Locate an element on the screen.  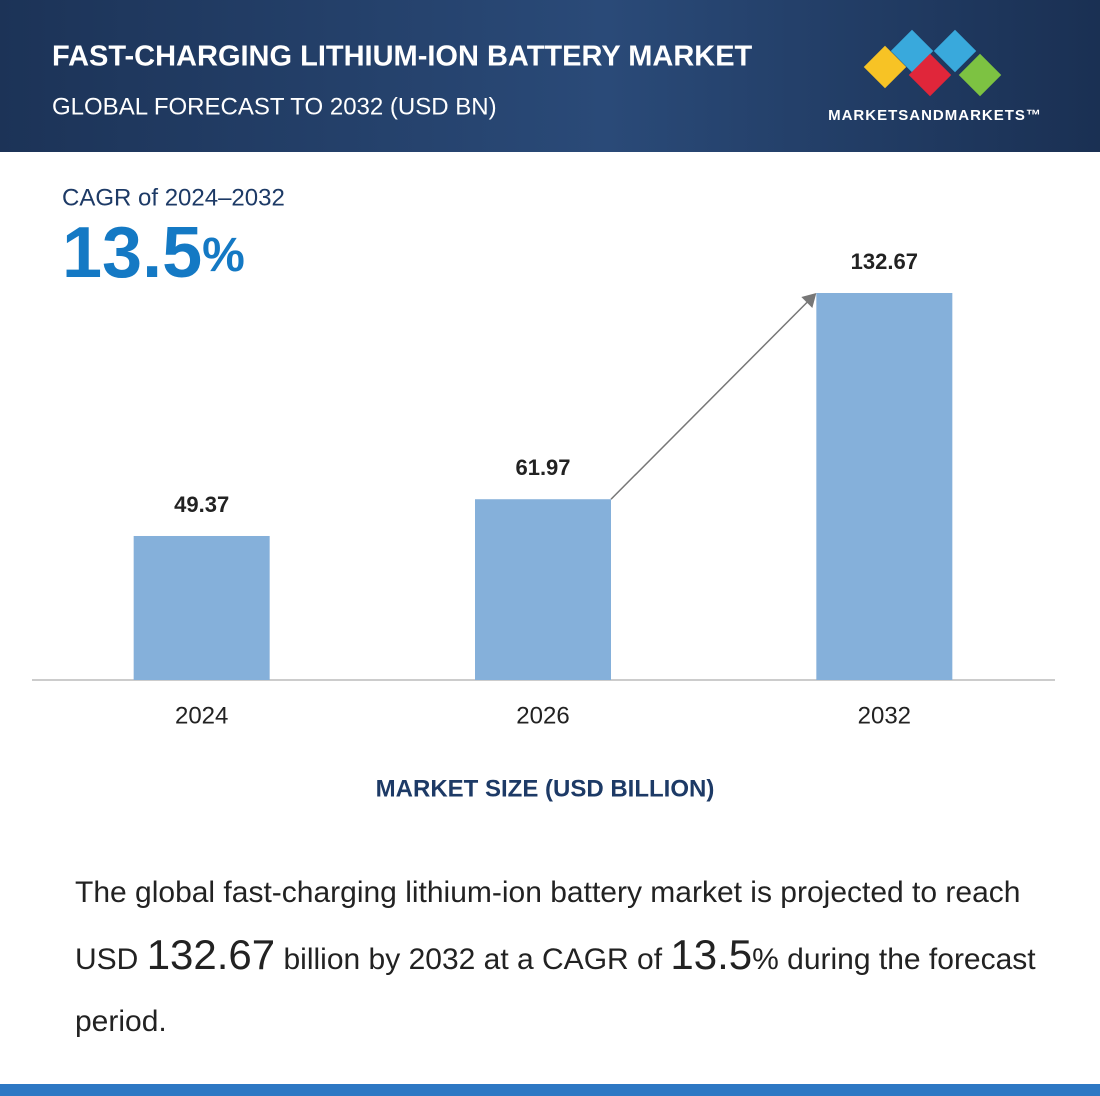
value-label: 49.37 is located at coordinates (201, 504).